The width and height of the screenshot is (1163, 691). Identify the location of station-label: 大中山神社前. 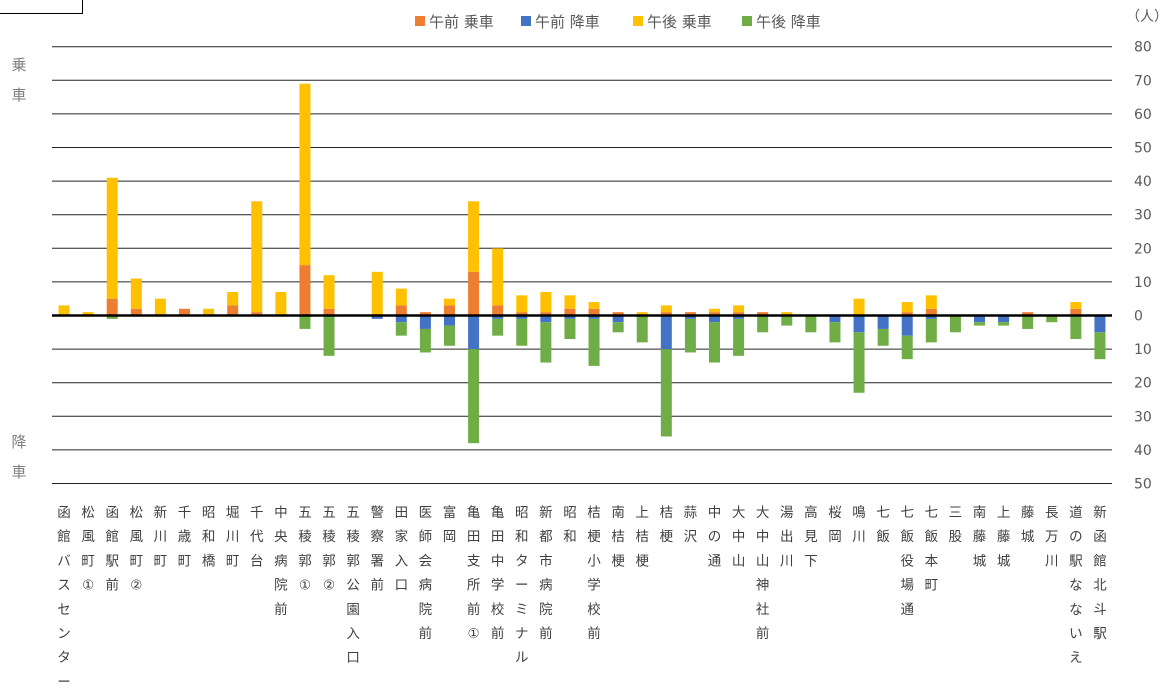
(763, 573).